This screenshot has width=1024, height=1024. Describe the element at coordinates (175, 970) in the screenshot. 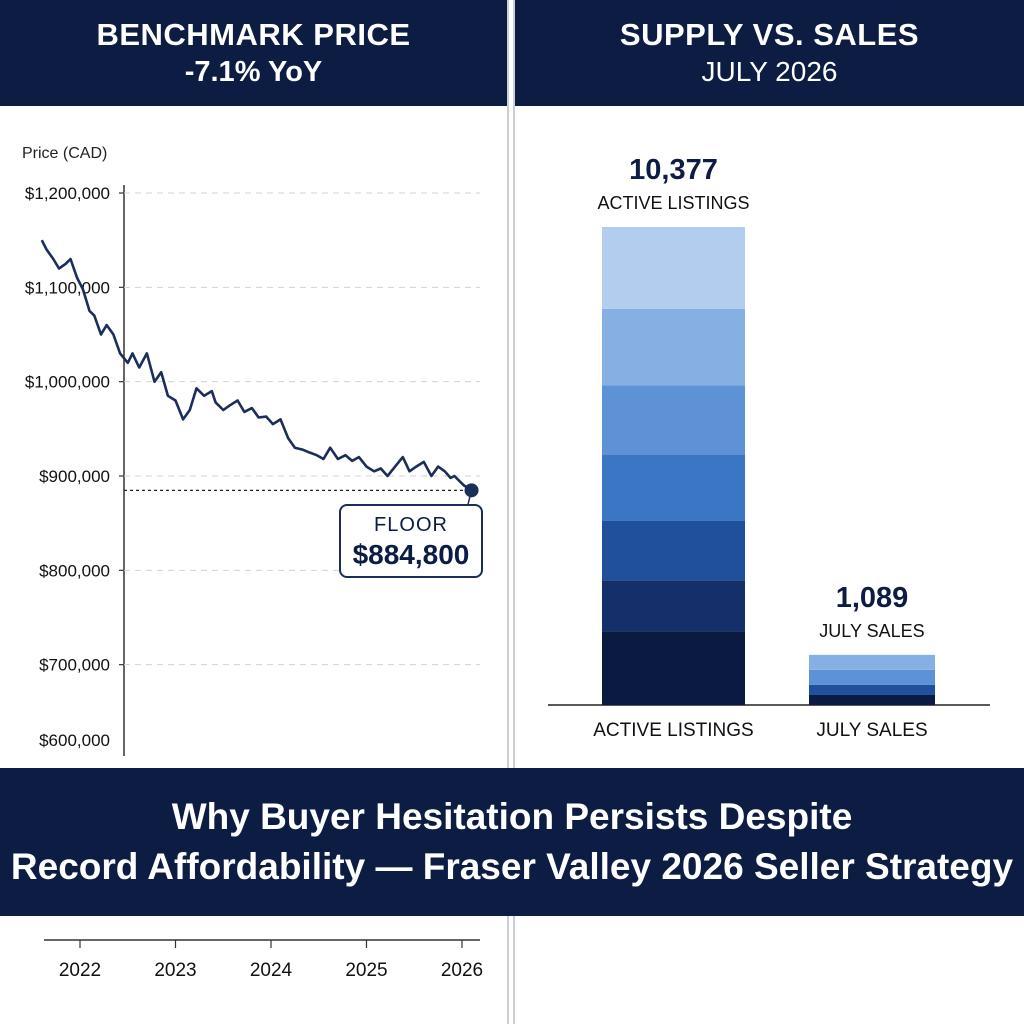

I see `x-tick-label: 2023` at that location.